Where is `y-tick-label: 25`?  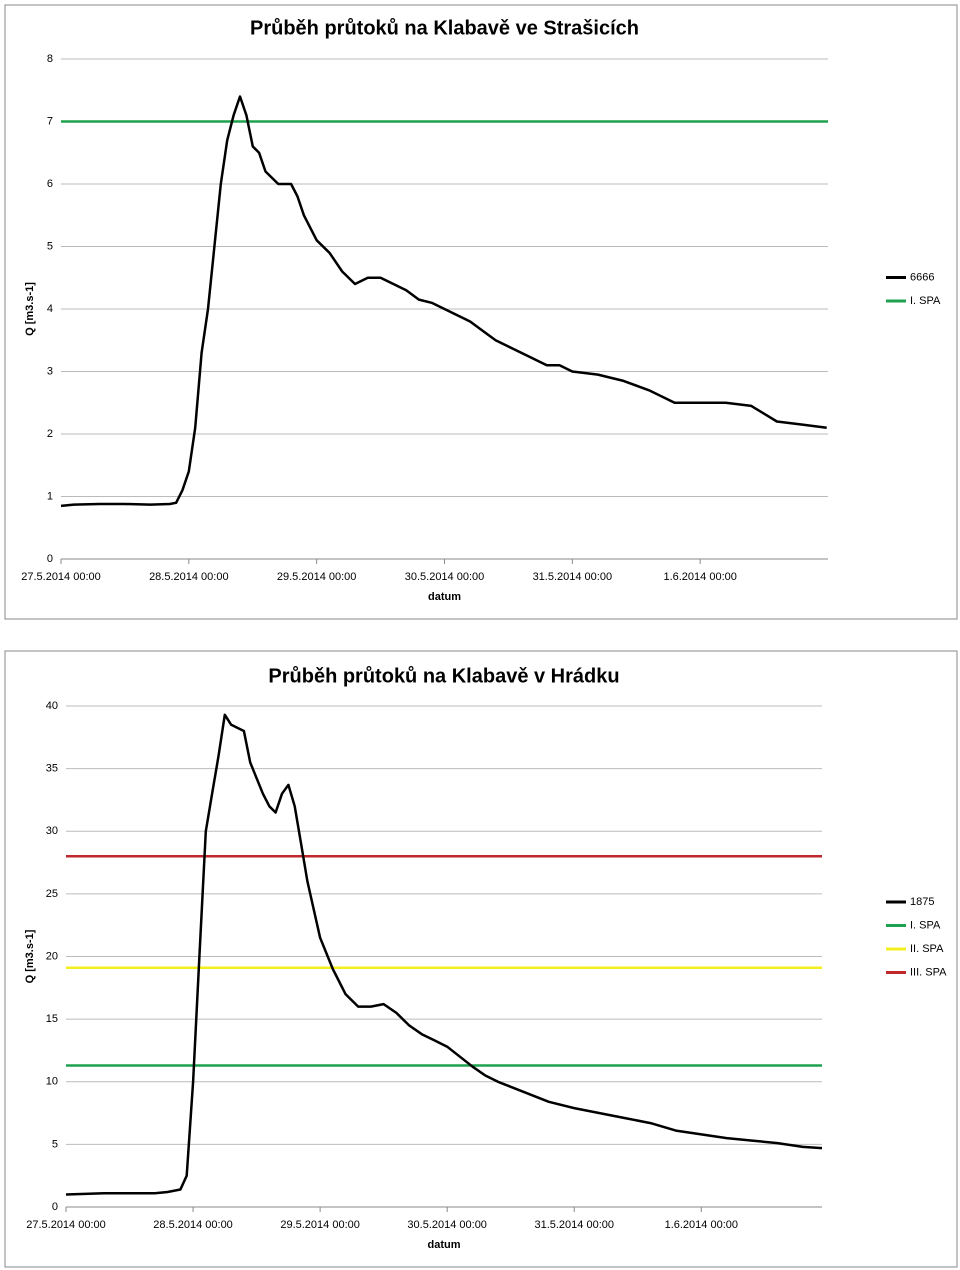
y-tick-label: 25 is located at coordinates (52, 894).